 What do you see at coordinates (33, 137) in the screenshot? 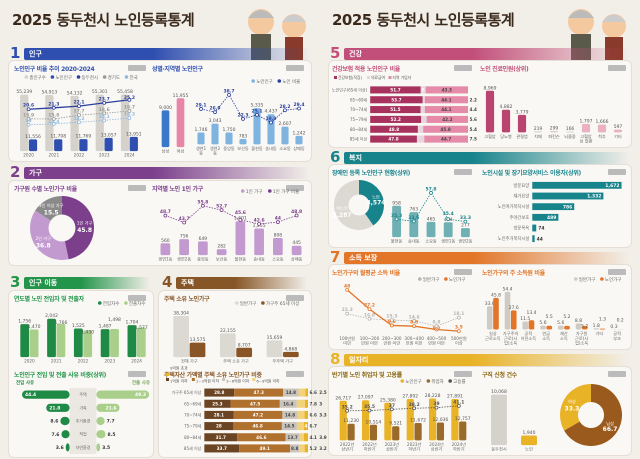
I see `bar-value-label: 11,556` at bounding box center [33, 137].